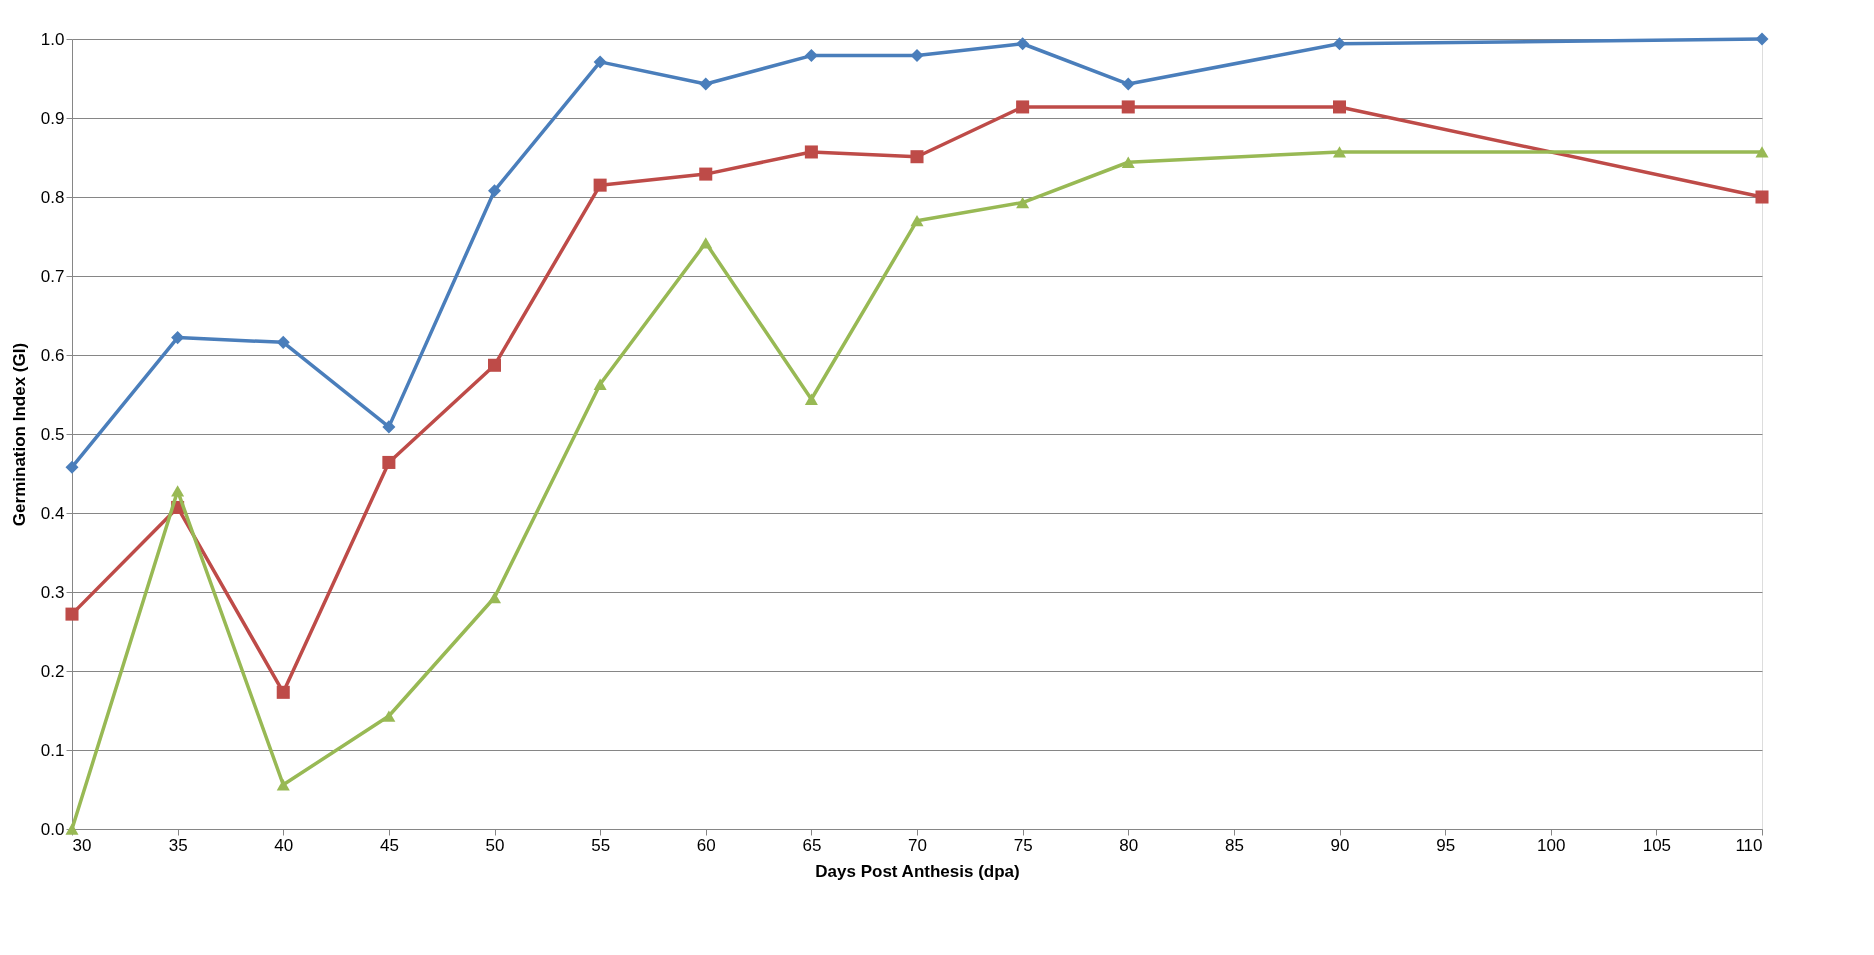 The height and width of the screenshot is (955, 1874). Describe the element at coordinates (19, 434) in the screenshot. I see `y-axis-title: Germination Index (GI)` at that location.